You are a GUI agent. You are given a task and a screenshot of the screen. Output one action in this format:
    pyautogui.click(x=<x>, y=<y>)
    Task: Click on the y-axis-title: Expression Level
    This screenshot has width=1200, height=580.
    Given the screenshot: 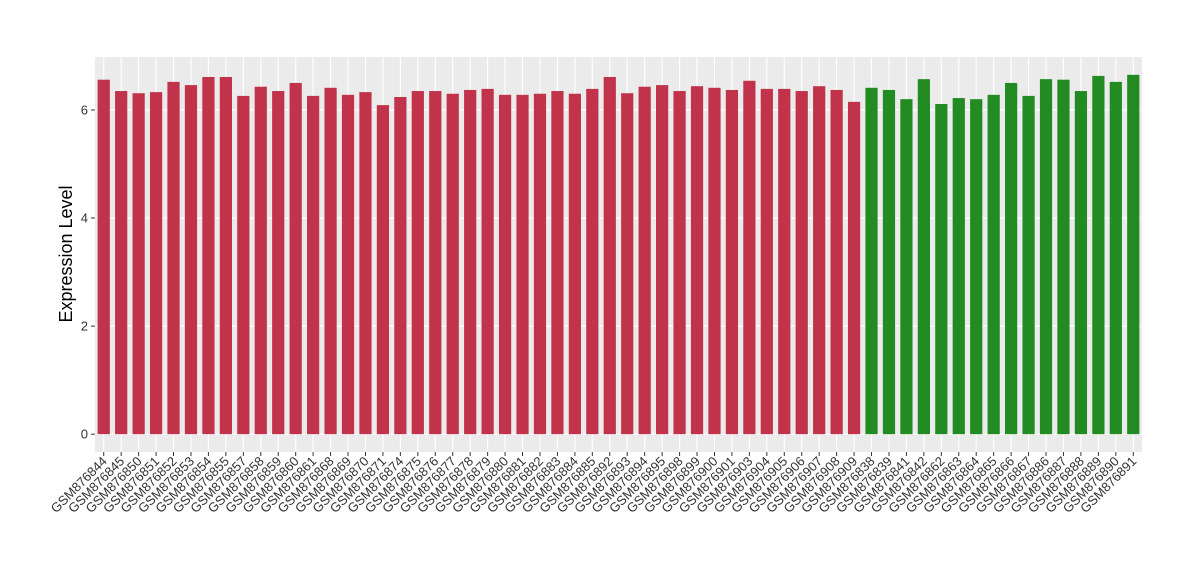 What is the action you would take?
    pyautogui.click(x=66, y=253)
    